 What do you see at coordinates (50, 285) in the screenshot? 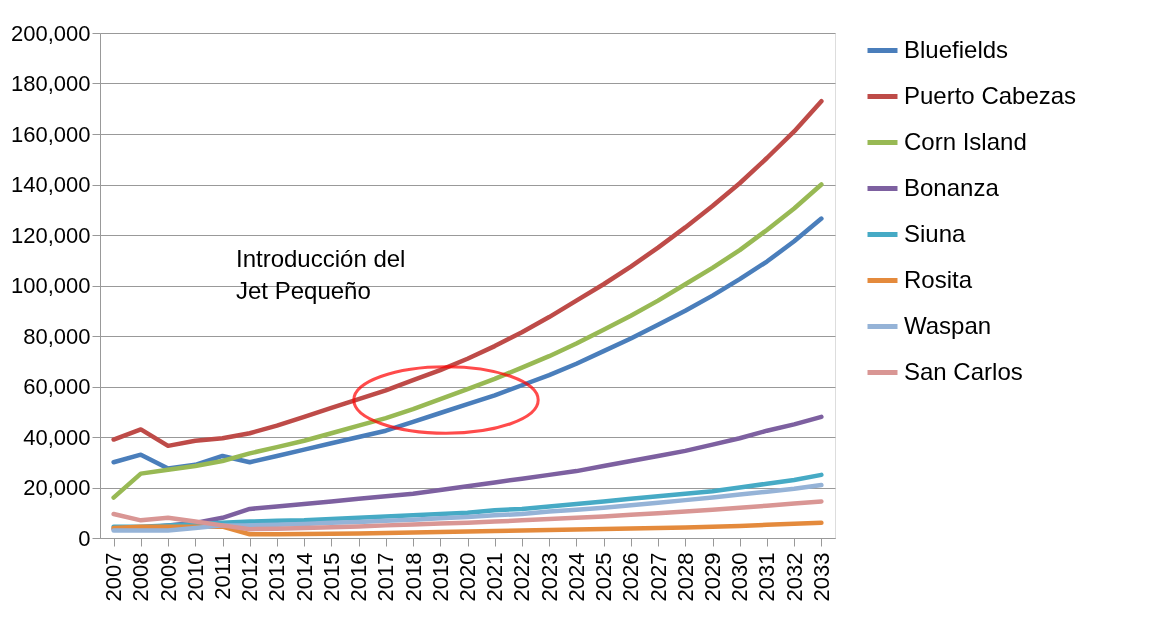
I see `y-tick-label: 100,000` at bounding box center [50, 285].